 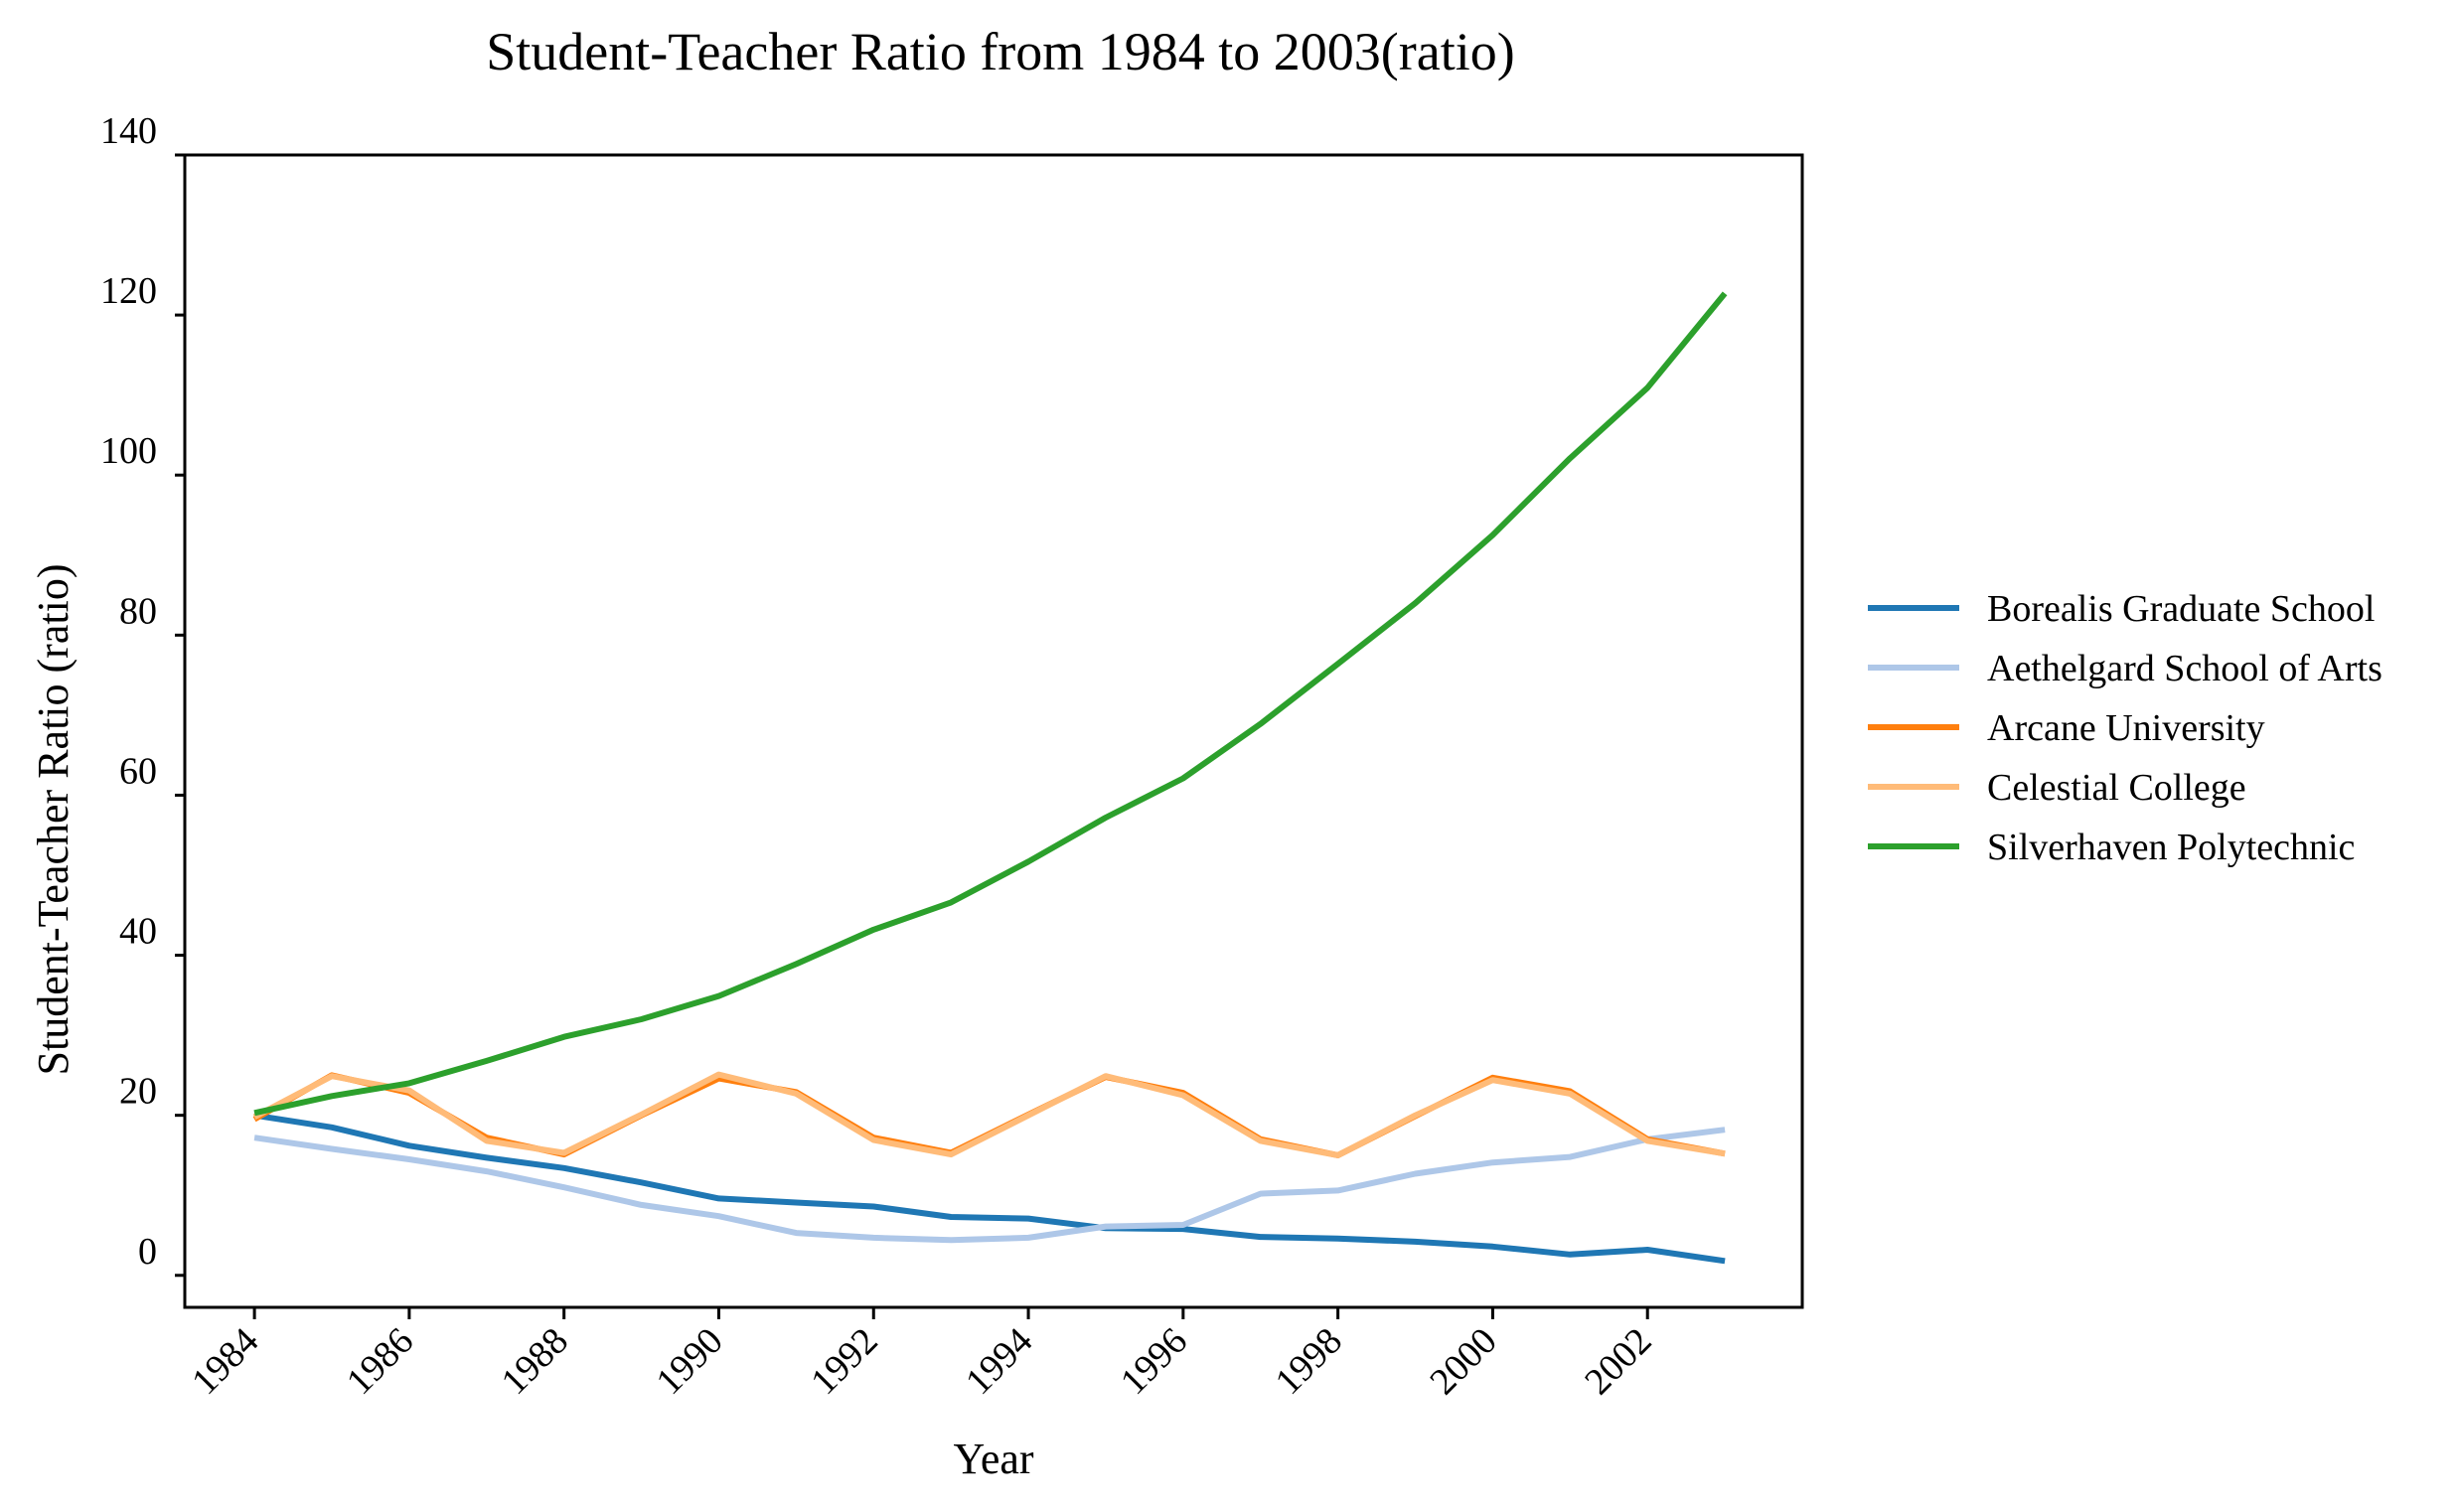 What do you see at coordinates (138, 1092) in the screenshot?
I see `y-tick-label: 20` at bounding box center [138, 1092].